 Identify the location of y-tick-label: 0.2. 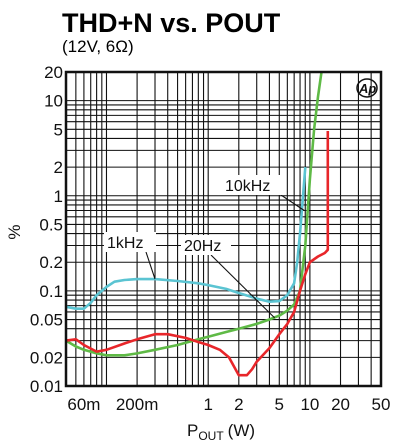
(51, 262).